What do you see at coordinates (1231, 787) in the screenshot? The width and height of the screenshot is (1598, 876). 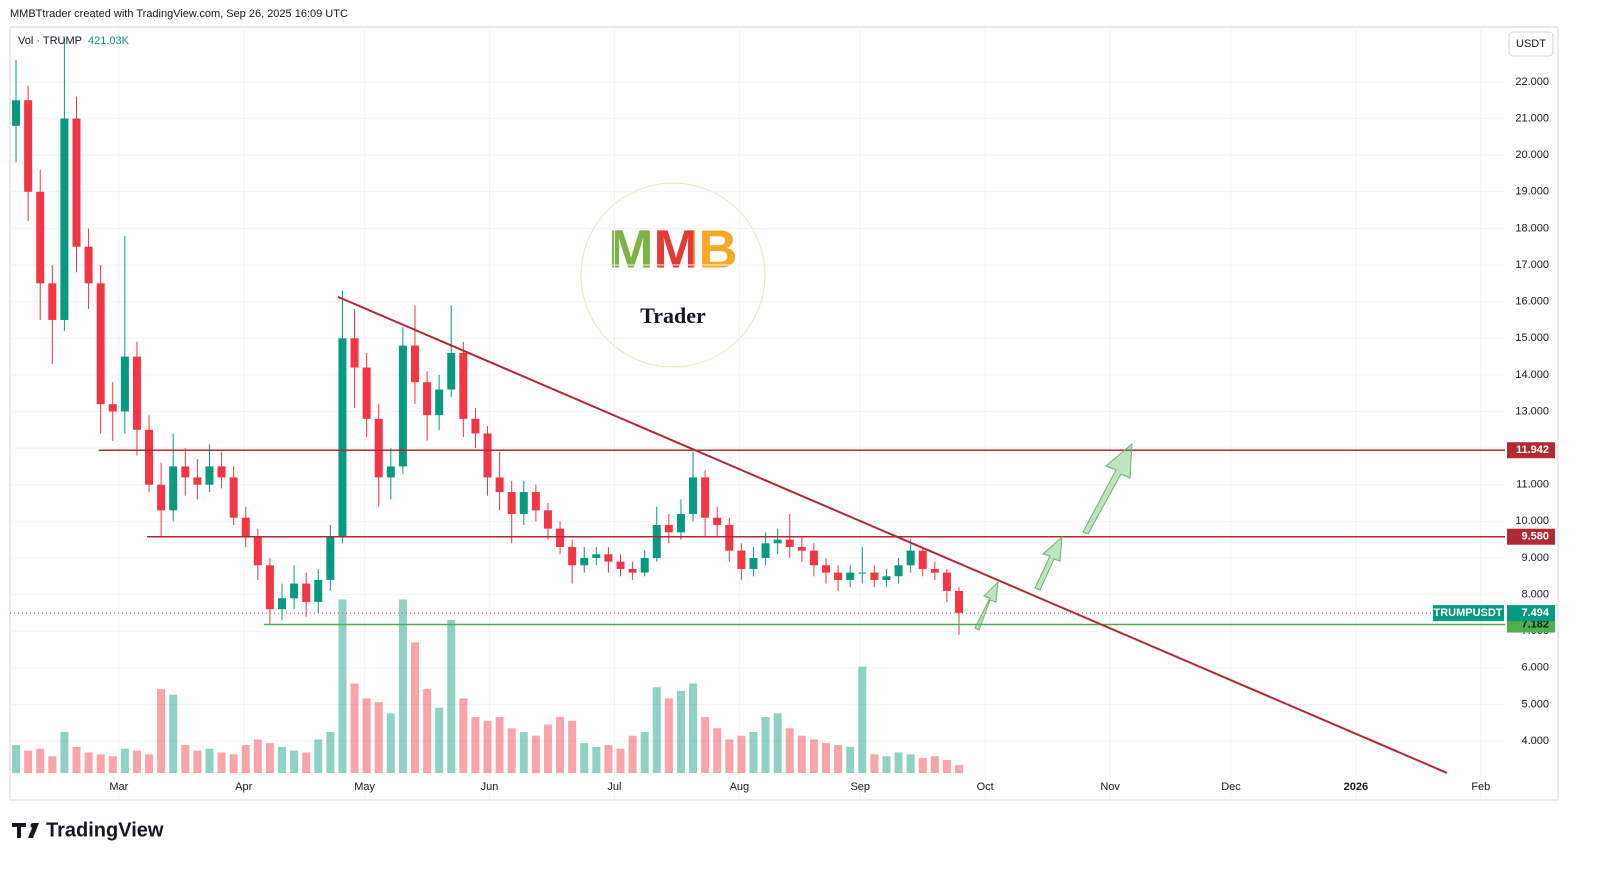 I see `x-tick-label: Dec` at bounding box center [1231, 787].